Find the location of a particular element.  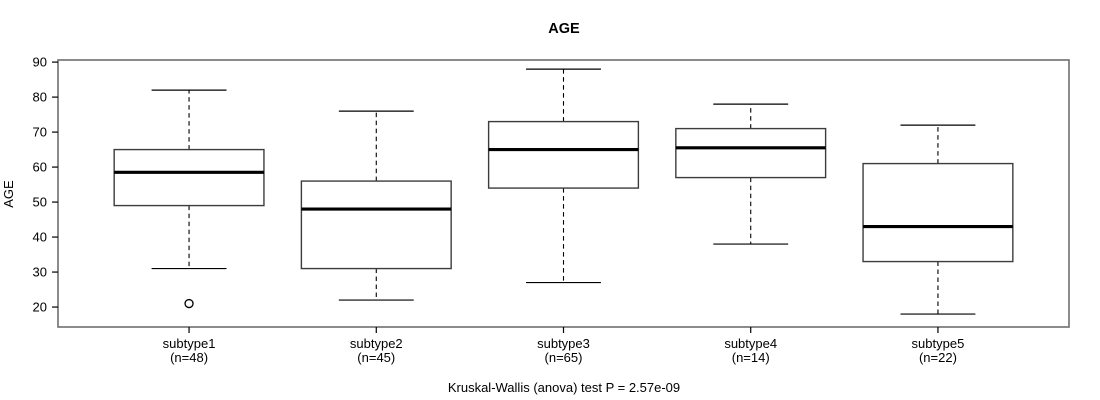

y-axis-label: AGE is located at coordinates (8, 194).